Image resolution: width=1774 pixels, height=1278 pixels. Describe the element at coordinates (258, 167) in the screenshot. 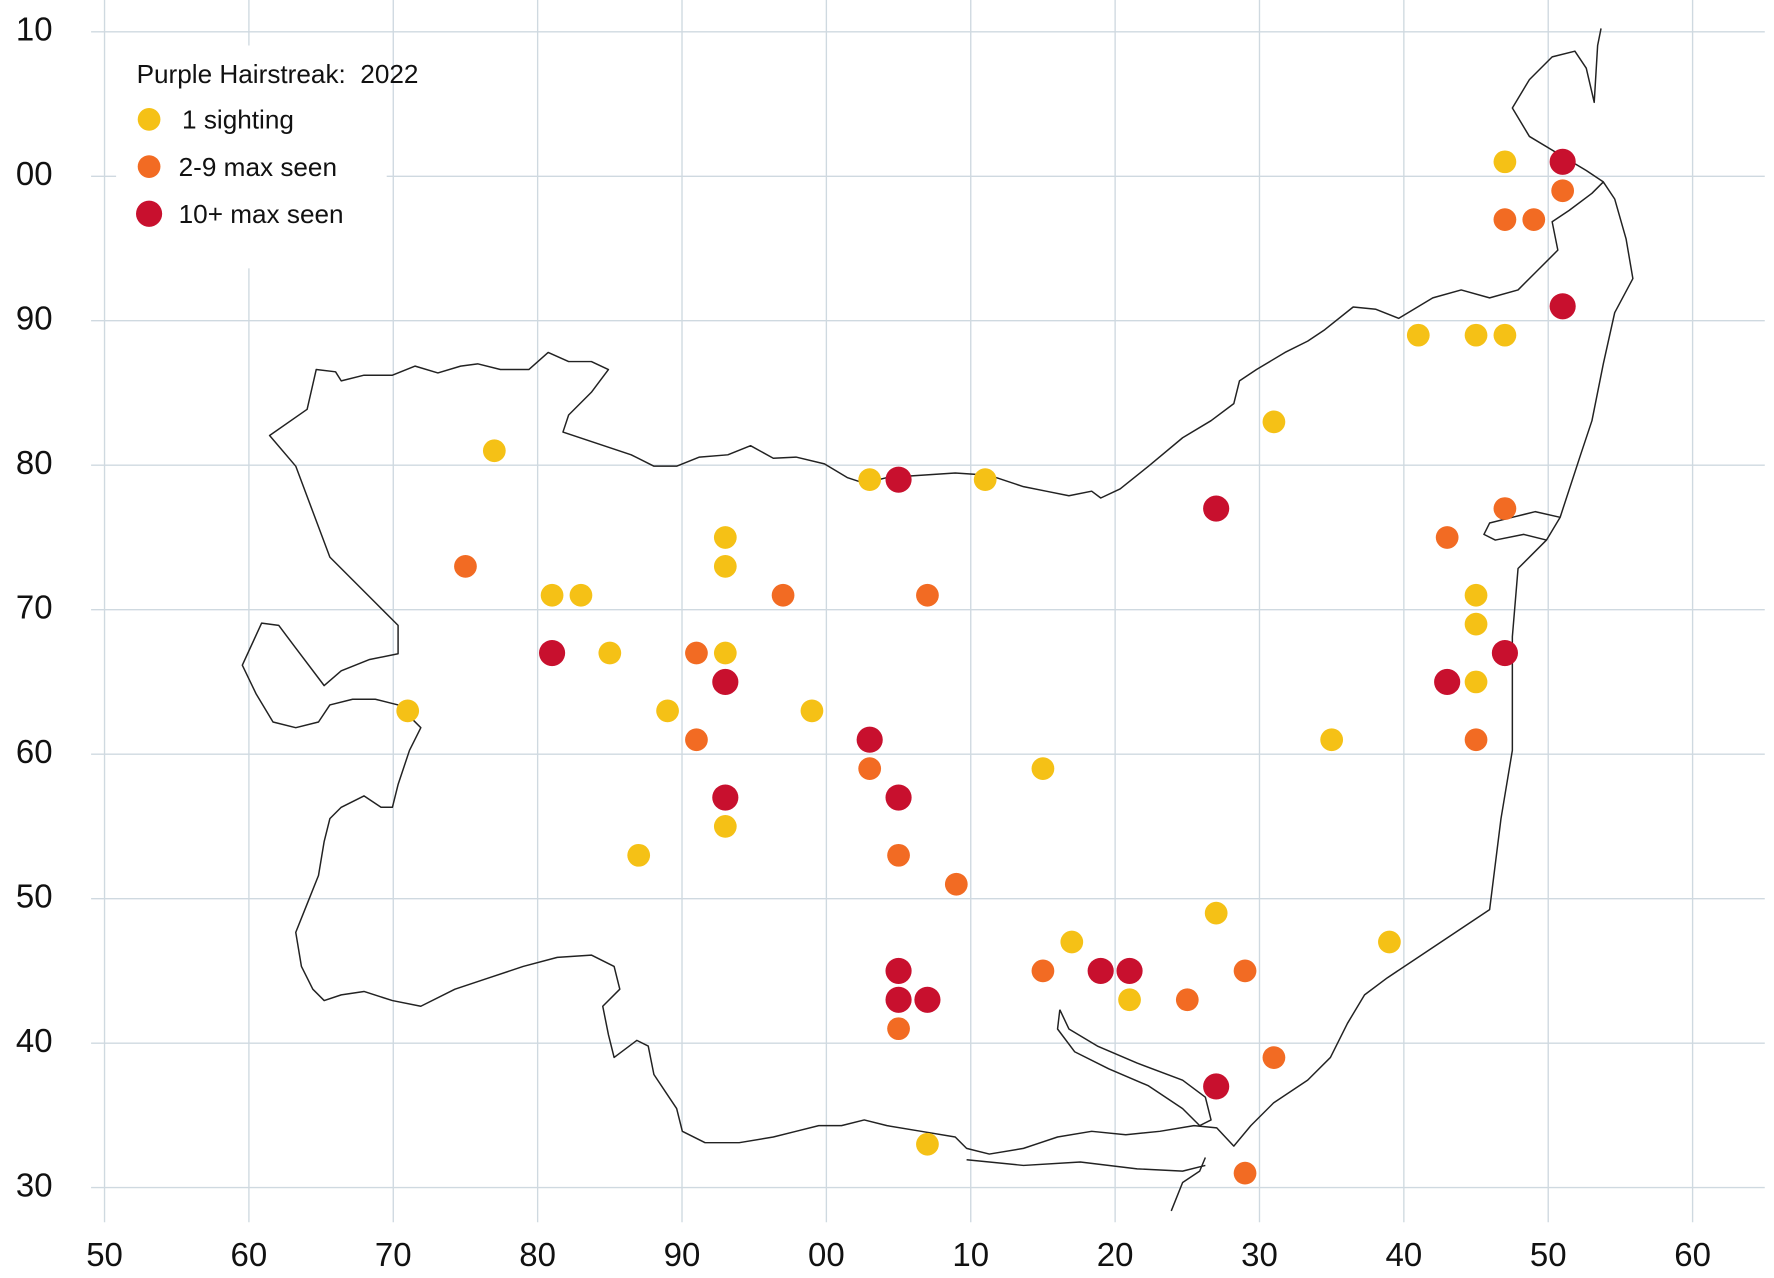

I see `legend-label: 2-9 max seen` at that location.